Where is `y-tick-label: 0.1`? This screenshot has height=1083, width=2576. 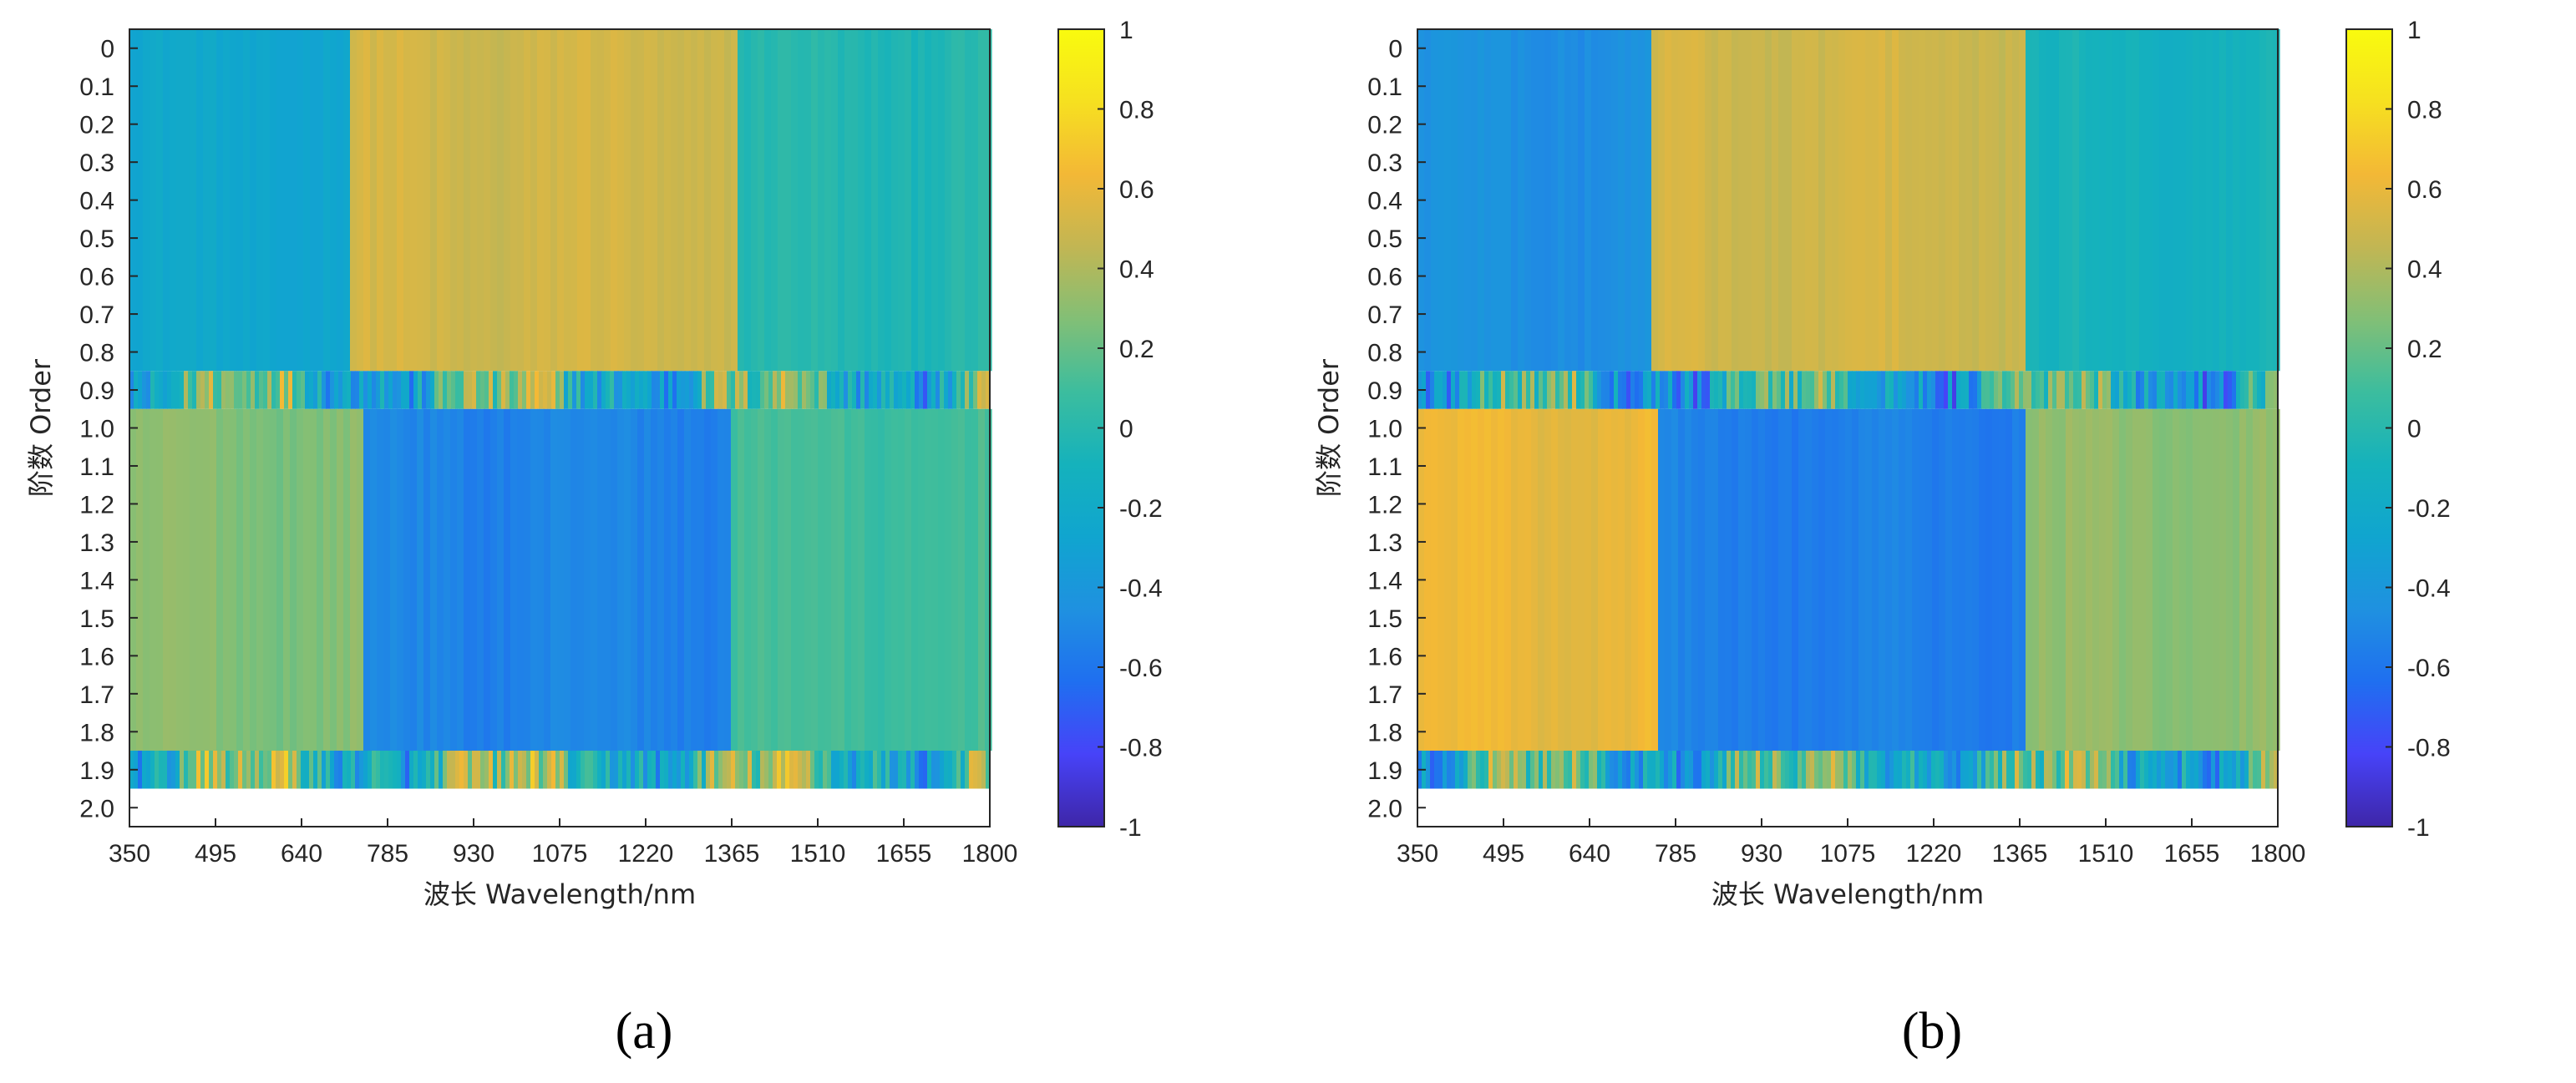 y-tick-label: 0.1 is located at coordinates (1384, 87).